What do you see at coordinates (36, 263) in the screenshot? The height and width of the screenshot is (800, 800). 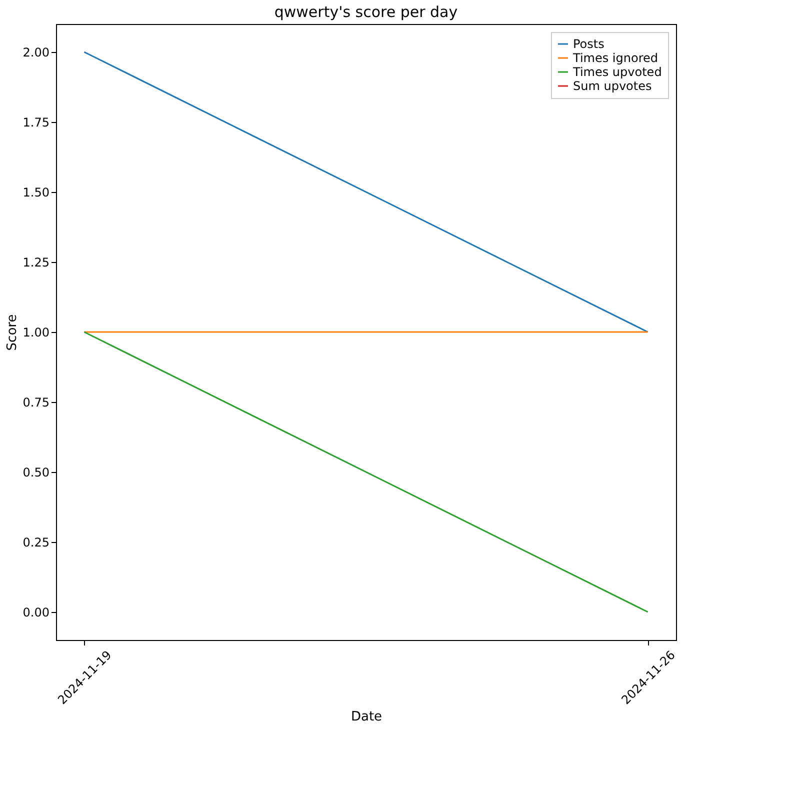 I see `y-tick-label: 1.25` at bounding box center [36, 263].